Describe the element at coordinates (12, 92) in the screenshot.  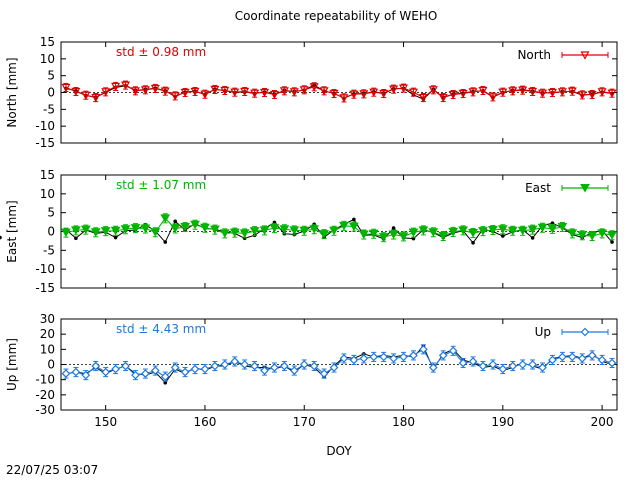
I see `y-axis-label-north: North [mm]` at that location.